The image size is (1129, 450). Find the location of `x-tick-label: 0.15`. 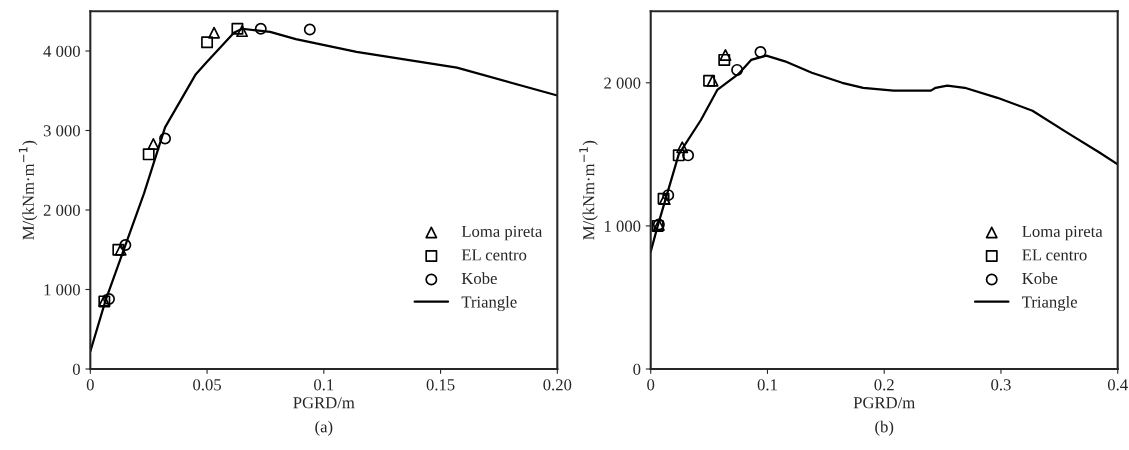

x-tick-label: 0.15 is located at coordinates (440, 385).